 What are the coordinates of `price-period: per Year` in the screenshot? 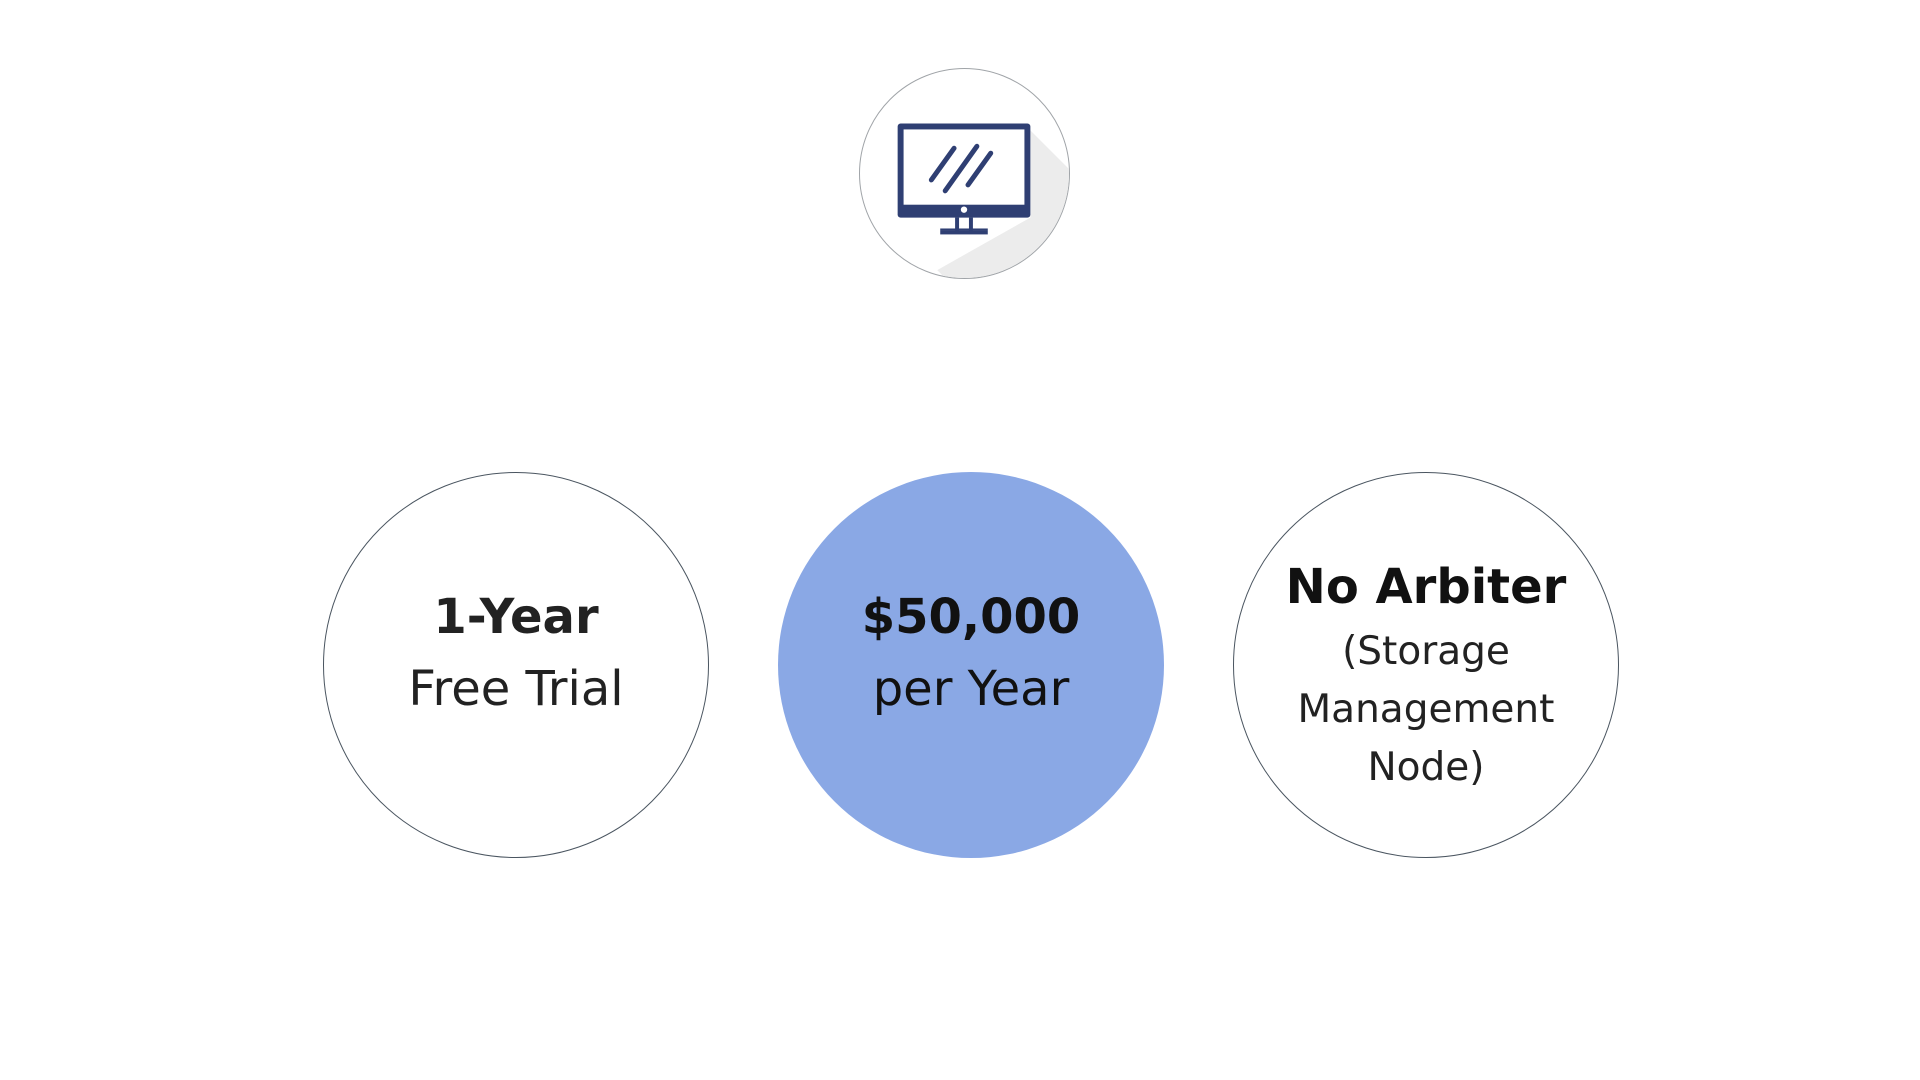 It's located at (971, 689).